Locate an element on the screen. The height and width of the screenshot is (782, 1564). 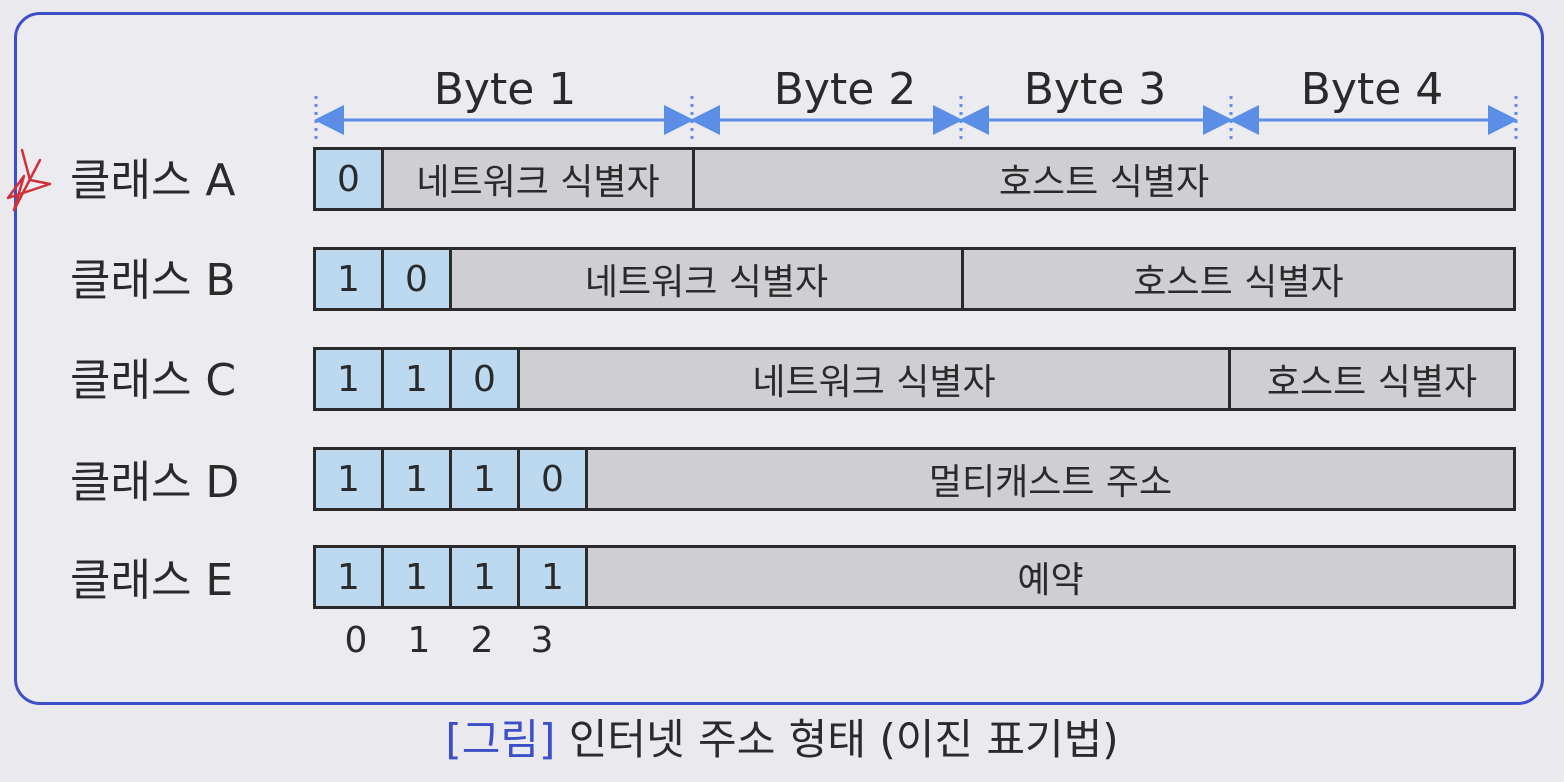
class-c-row: 1 1 0 네트워크 식별자 호스트 식별자 is located at coordinates (914, 379).